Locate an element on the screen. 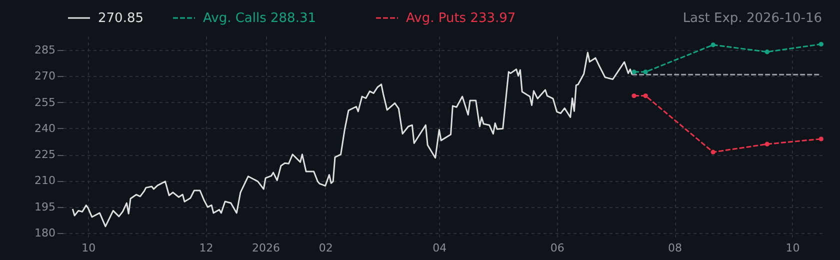 The height and width of the screenshot is (260, 840). x-tick-label: 2026 is located at coordinates (266, 248).